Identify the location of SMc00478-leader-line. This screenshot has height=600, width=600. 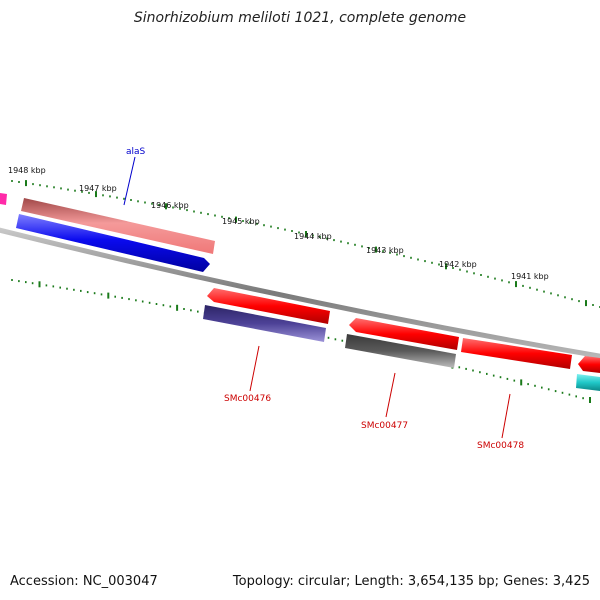
(506, 416).